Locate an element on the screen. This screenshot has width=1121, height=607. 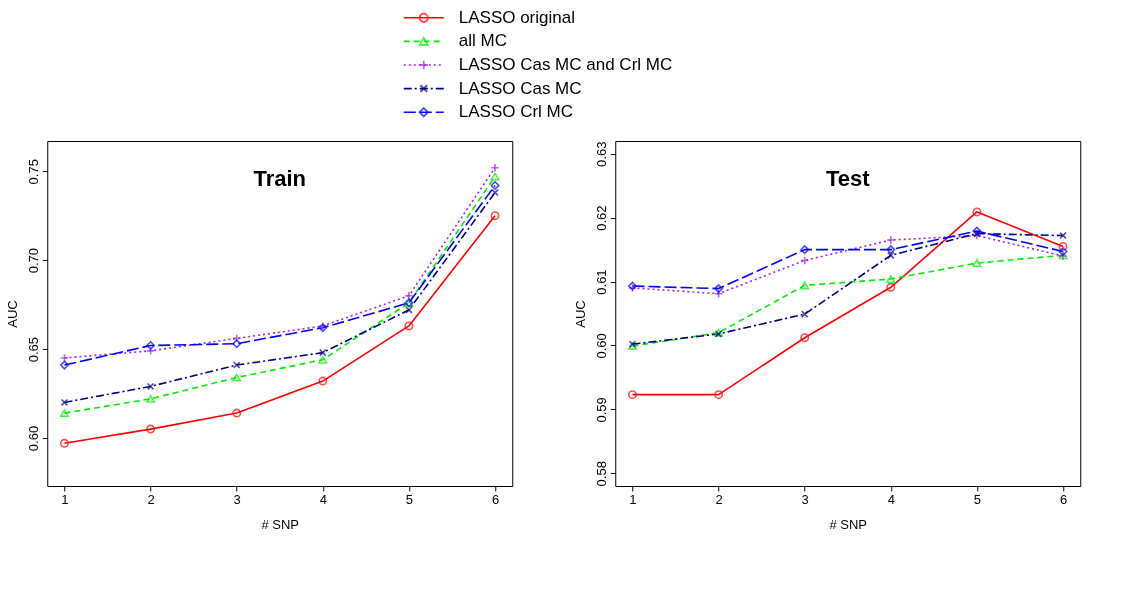
y-tick-label: 0.62 is located at coordinates (601, 218).